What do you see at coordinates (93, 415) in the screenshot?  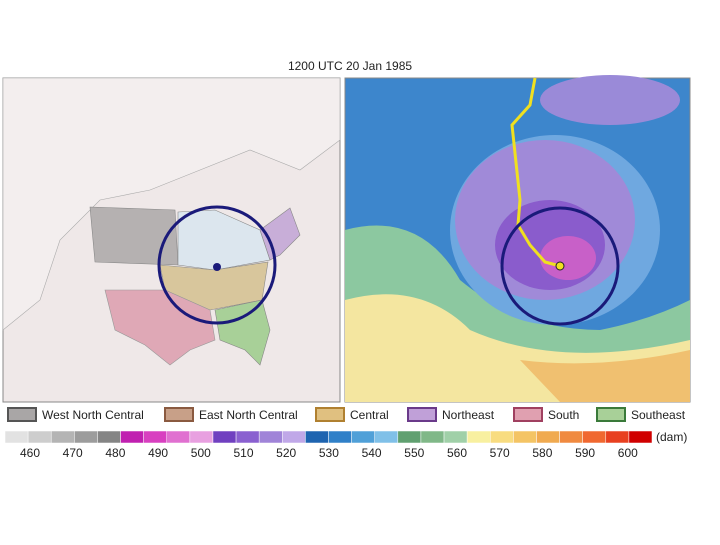 I see `legend-label: West North Central` at bounding box center [93, 415].